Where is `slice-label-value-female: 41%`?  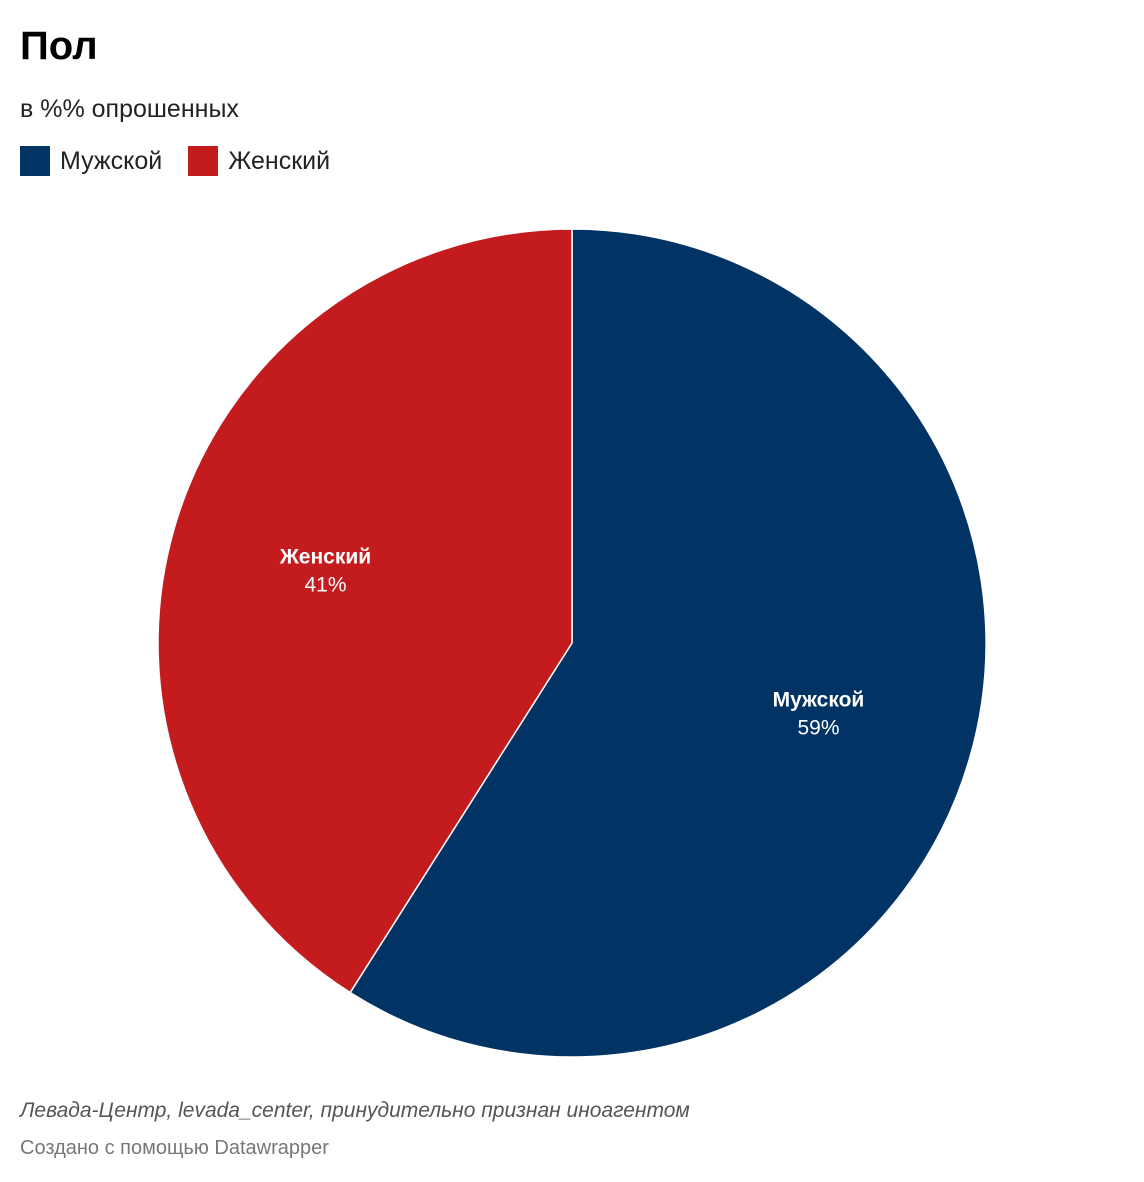 slice-label-value-female: 41% is located at coordinates (325, 584).